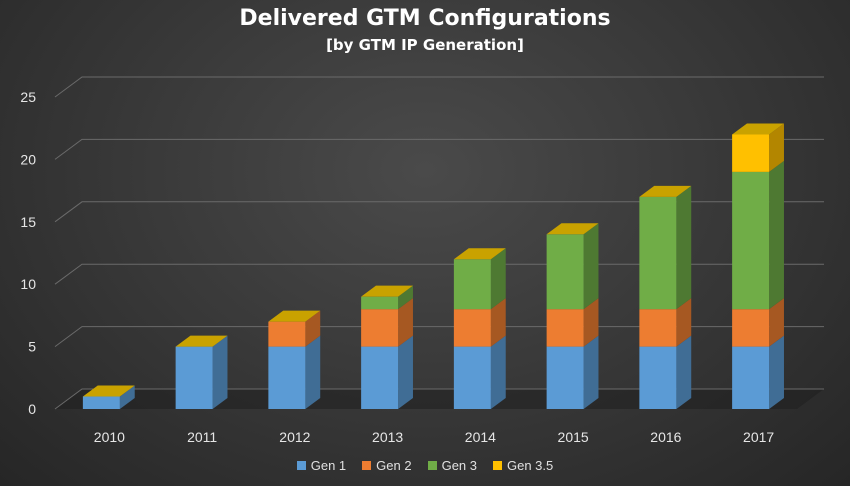 Image resolution: width=850 pixels, height=486 pixels. Describe the element at coordinates (434, 437) in the screenshot. I see `x-axis: 2010 2011 2012 2013 2014 2015 2016 2017` at that location.